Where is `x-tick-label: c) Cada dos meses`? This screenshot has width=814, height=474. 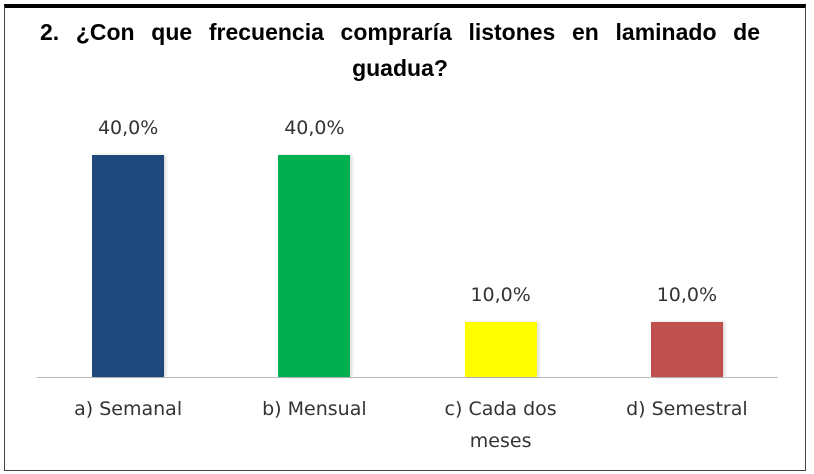 x-tick-label: c) Cada dos meses is located at coordinates (500, 425).